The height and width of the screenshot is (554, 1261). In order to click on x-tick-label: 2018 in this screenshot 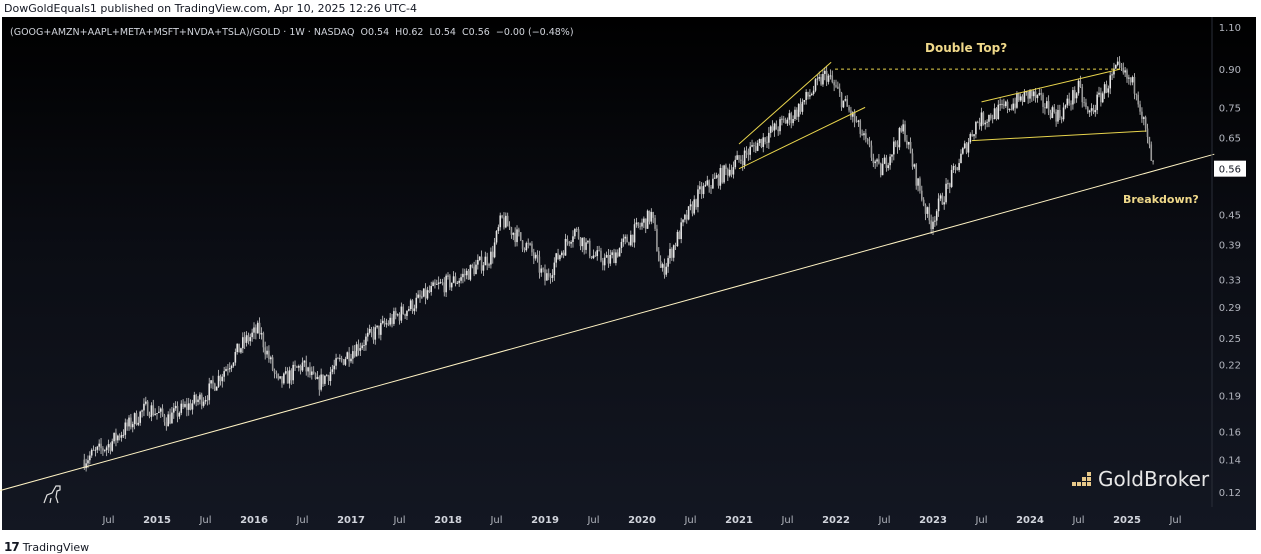, I will do `click(448, 520)`.